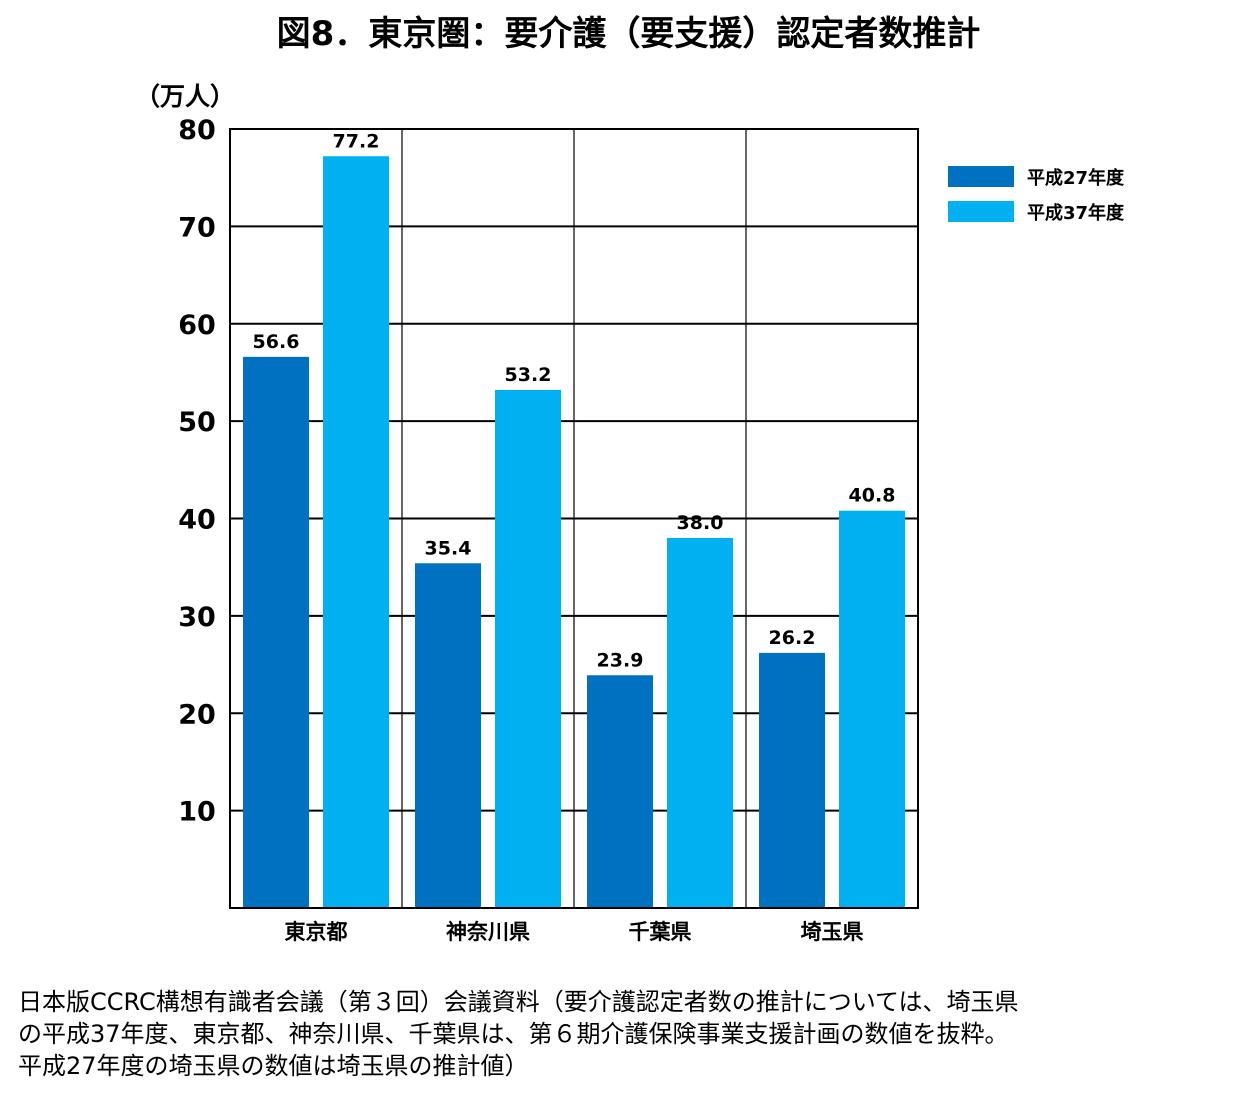  What do you see at coordinates (185, 96) in the screenshot?
I see `y-axis-label: （万人）` at bounding box center [185, 96].